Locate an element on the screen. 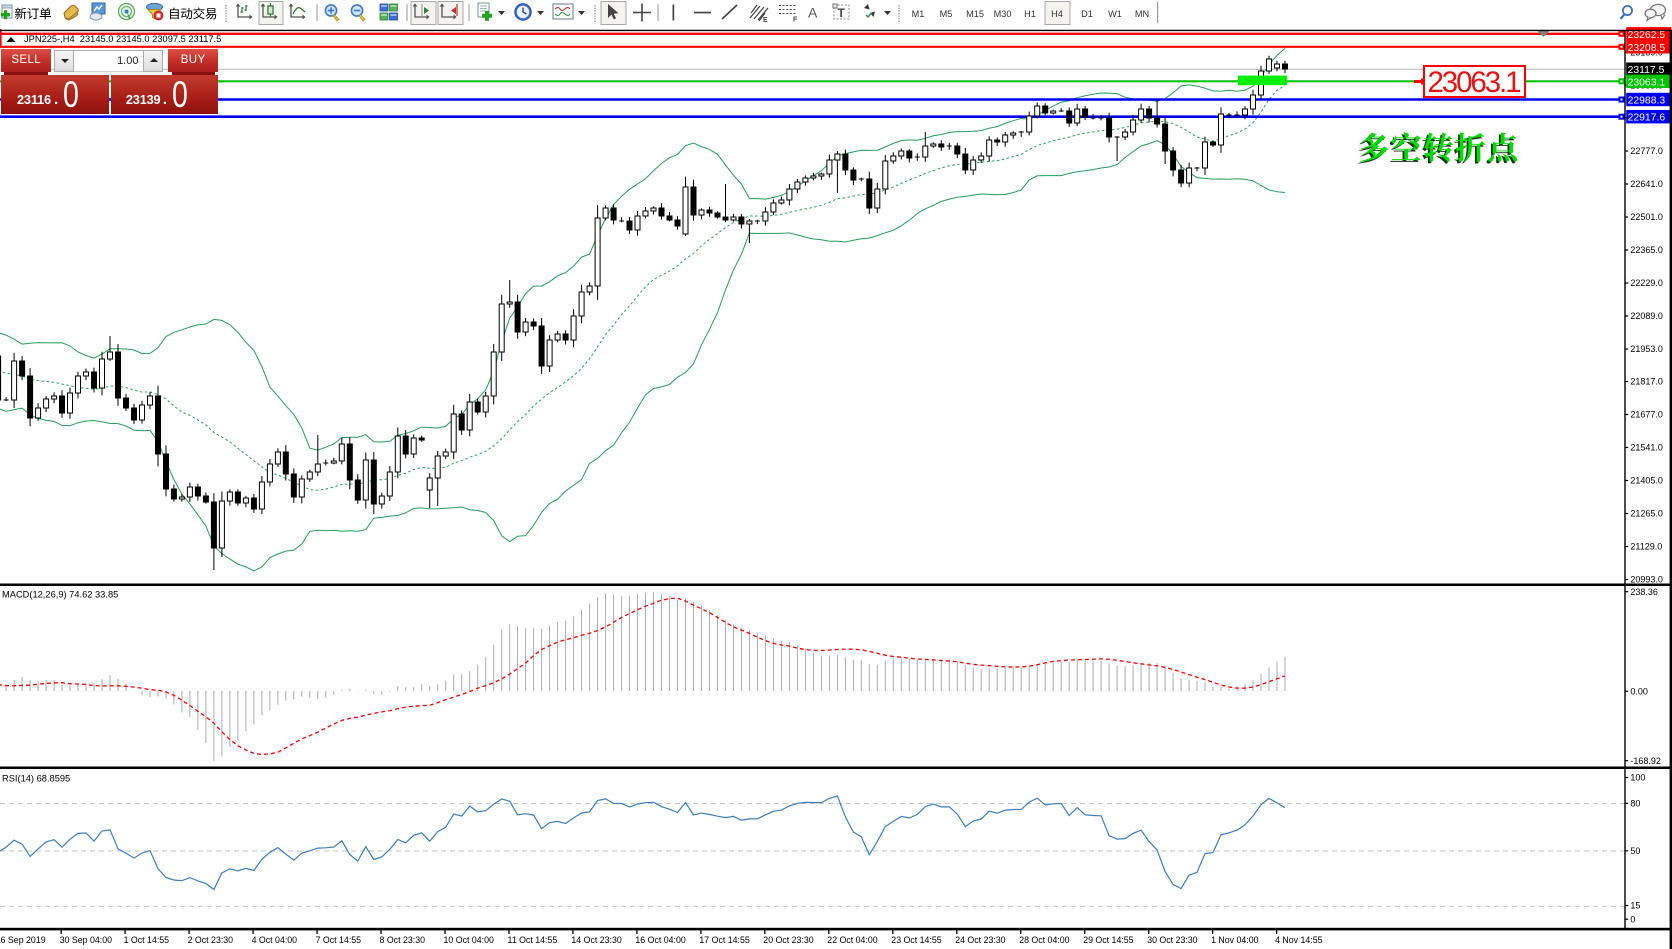 This screenshot has height=949, width=1672. svg-text: 22 Oct 04:00 is located at coordinates (852, 940).